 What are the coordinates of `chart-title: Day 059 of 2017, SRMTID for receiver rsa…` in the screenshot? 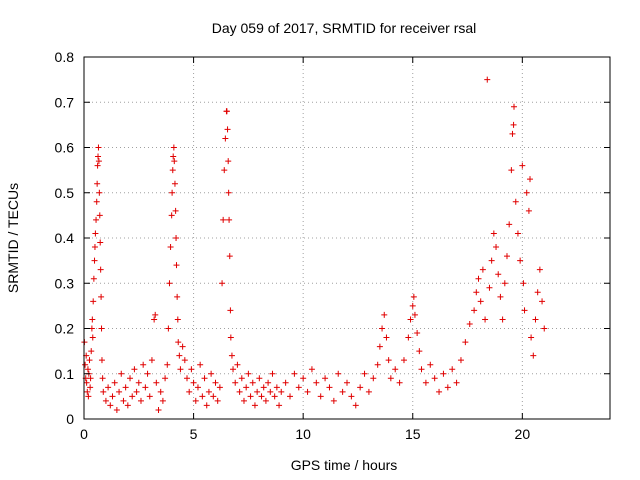 It's located at (344, 28).